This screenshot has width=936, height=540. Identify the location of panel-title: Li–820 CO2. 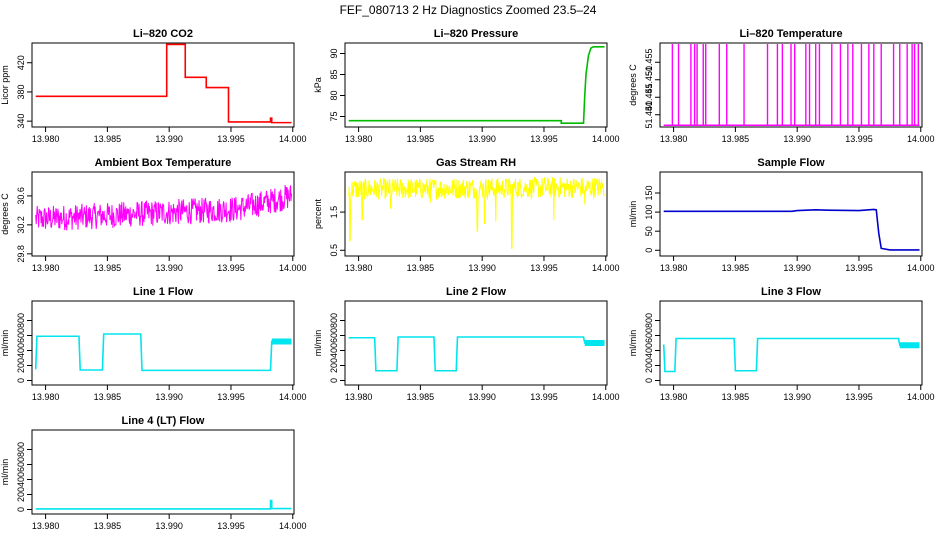
(163, 34).